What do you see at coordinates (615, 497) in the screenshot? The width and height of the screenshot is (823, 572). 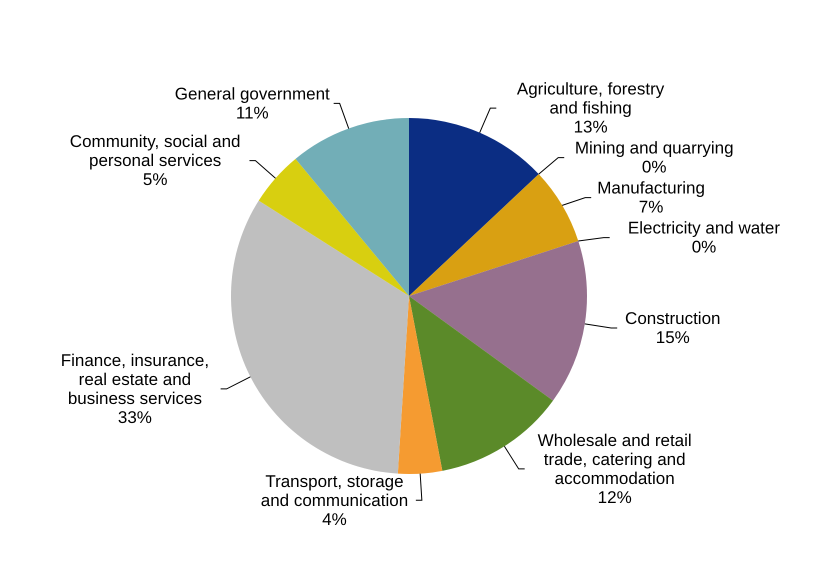 I see `data-label: 12%` at bounding box center [615, 497].